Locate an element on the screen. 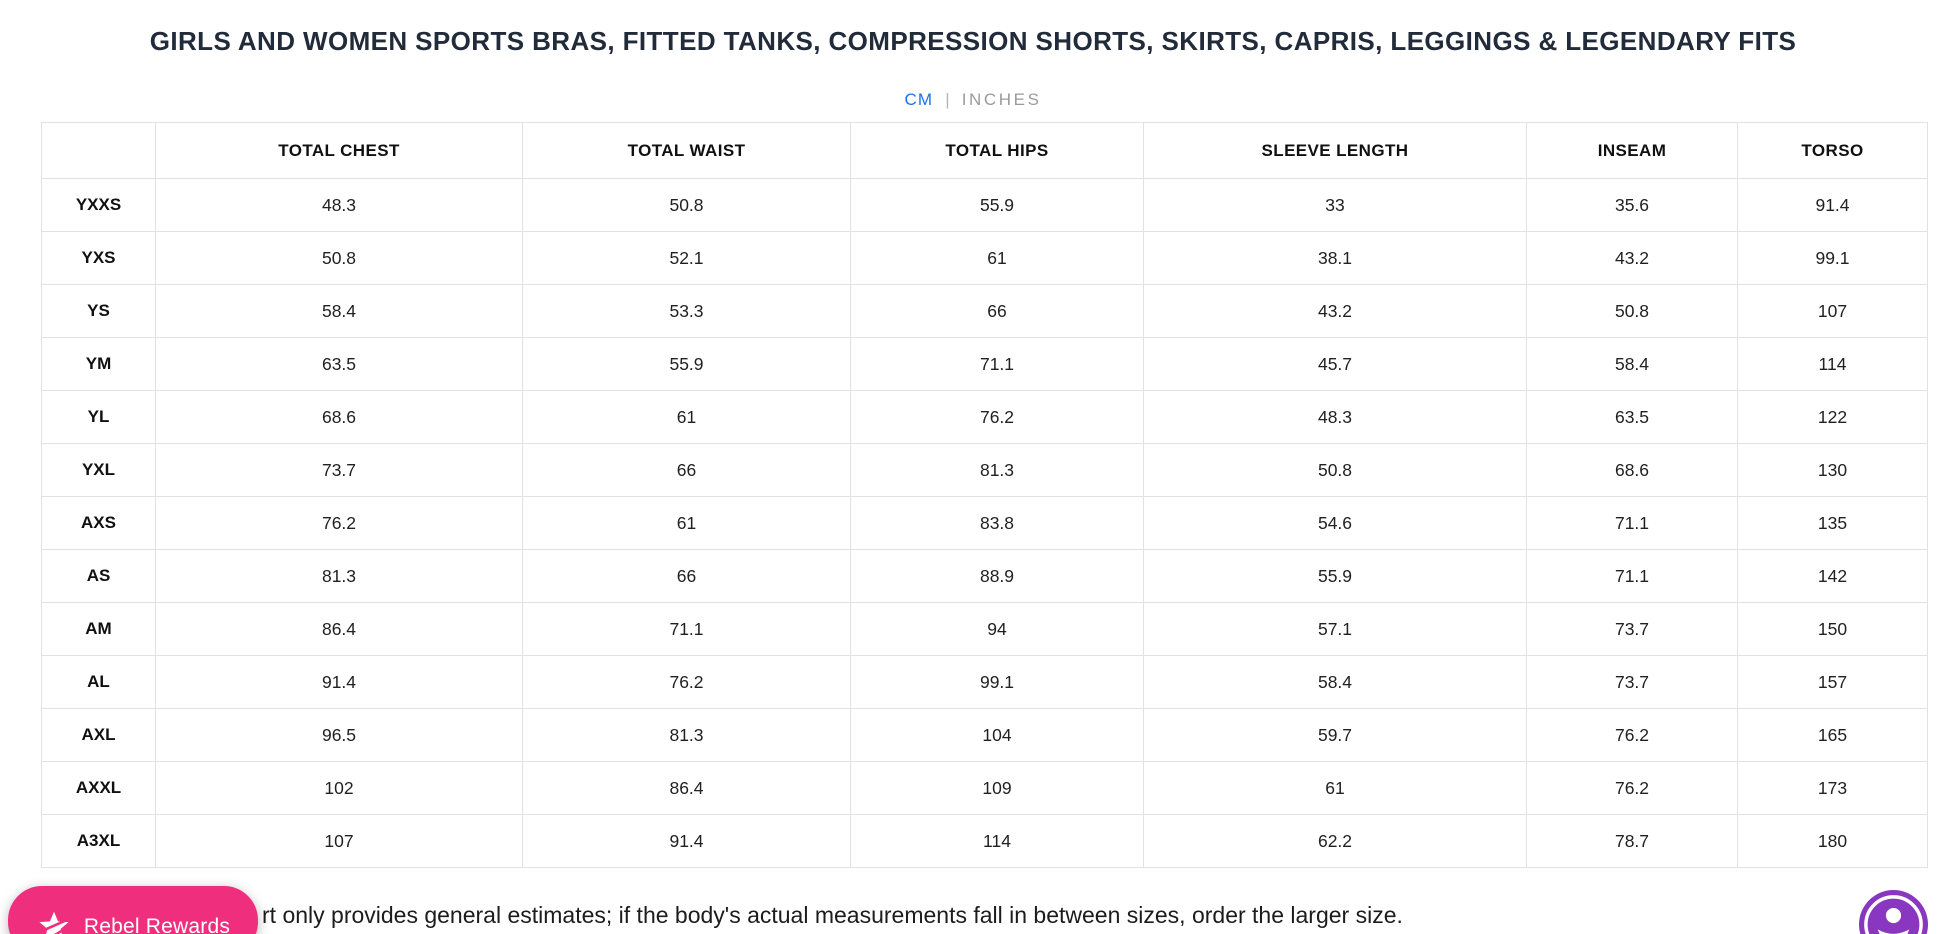 This screenshot has height=934, width=1946. measurement-column-header: TOTAL WAIST is located at coordinates (686, 150).